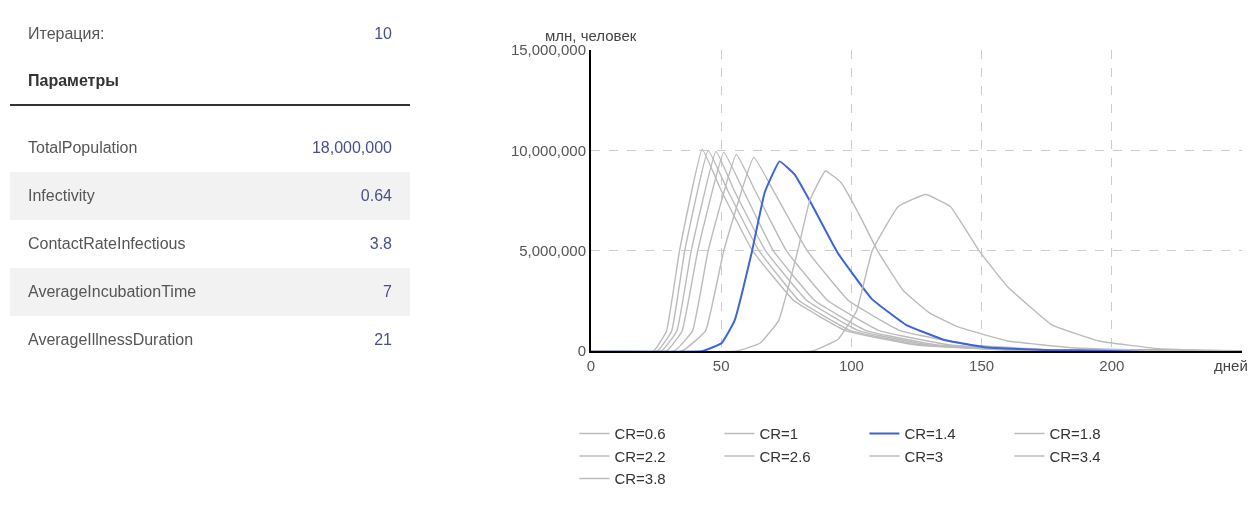  What do you see at coordinates (107, 244) in the screenshot?
I see `text: ContactRateInfectious` at bounding box center [107, 244].